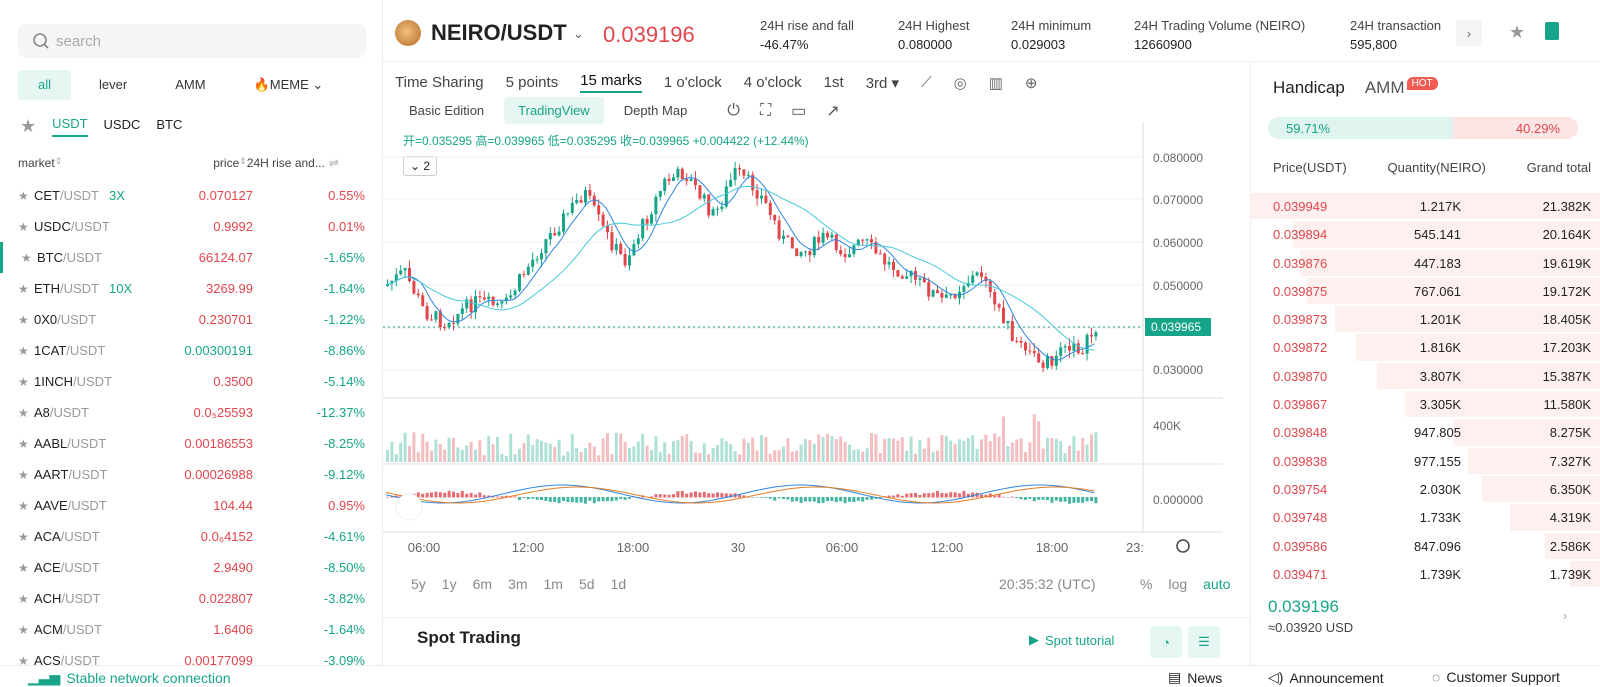 Image resolution: width=1600 pixels, height=687 pixels. Describe the element at coordinates (447, 110) in the screenshot. I see `tab-basic-edition: Basic Edition` at that location.